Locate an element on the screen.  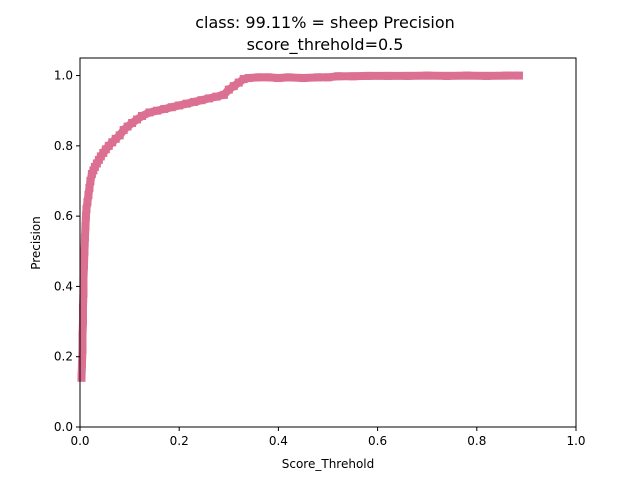
x-tick-label: 0.6 is located at coordinates (377, 441).